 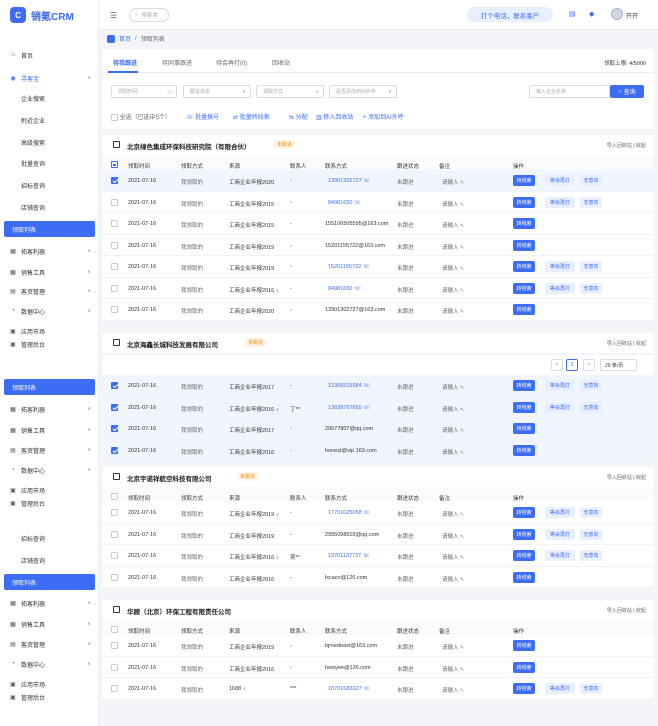 What do you see at coordinates (640, 611) in the screenshot?
I see `collapse-link: 收起` at bounding box center [640, 611].